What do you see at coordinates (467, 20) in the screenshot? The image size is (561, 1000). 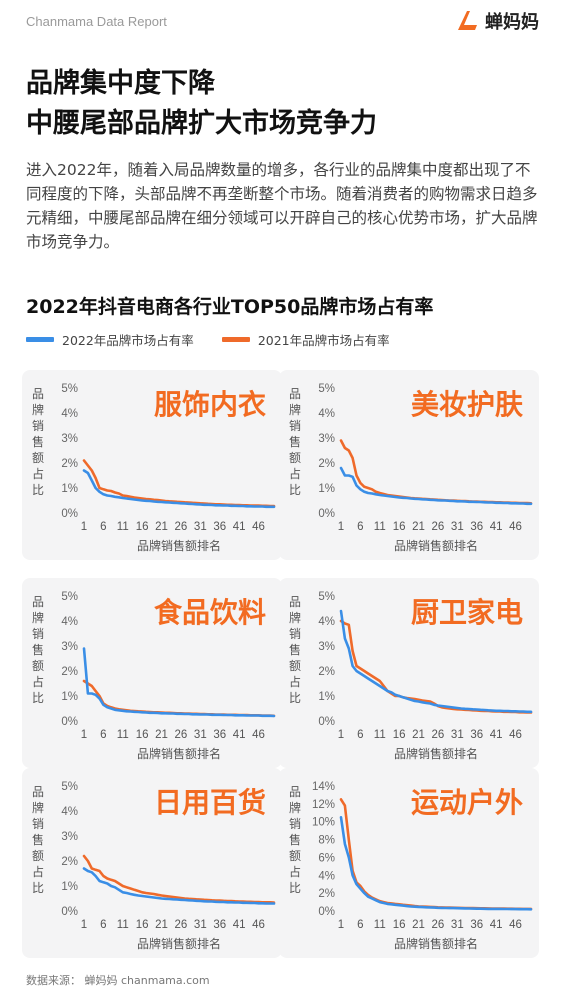 I see `chanmama-logo-icon` at bounding box center [467, 20].